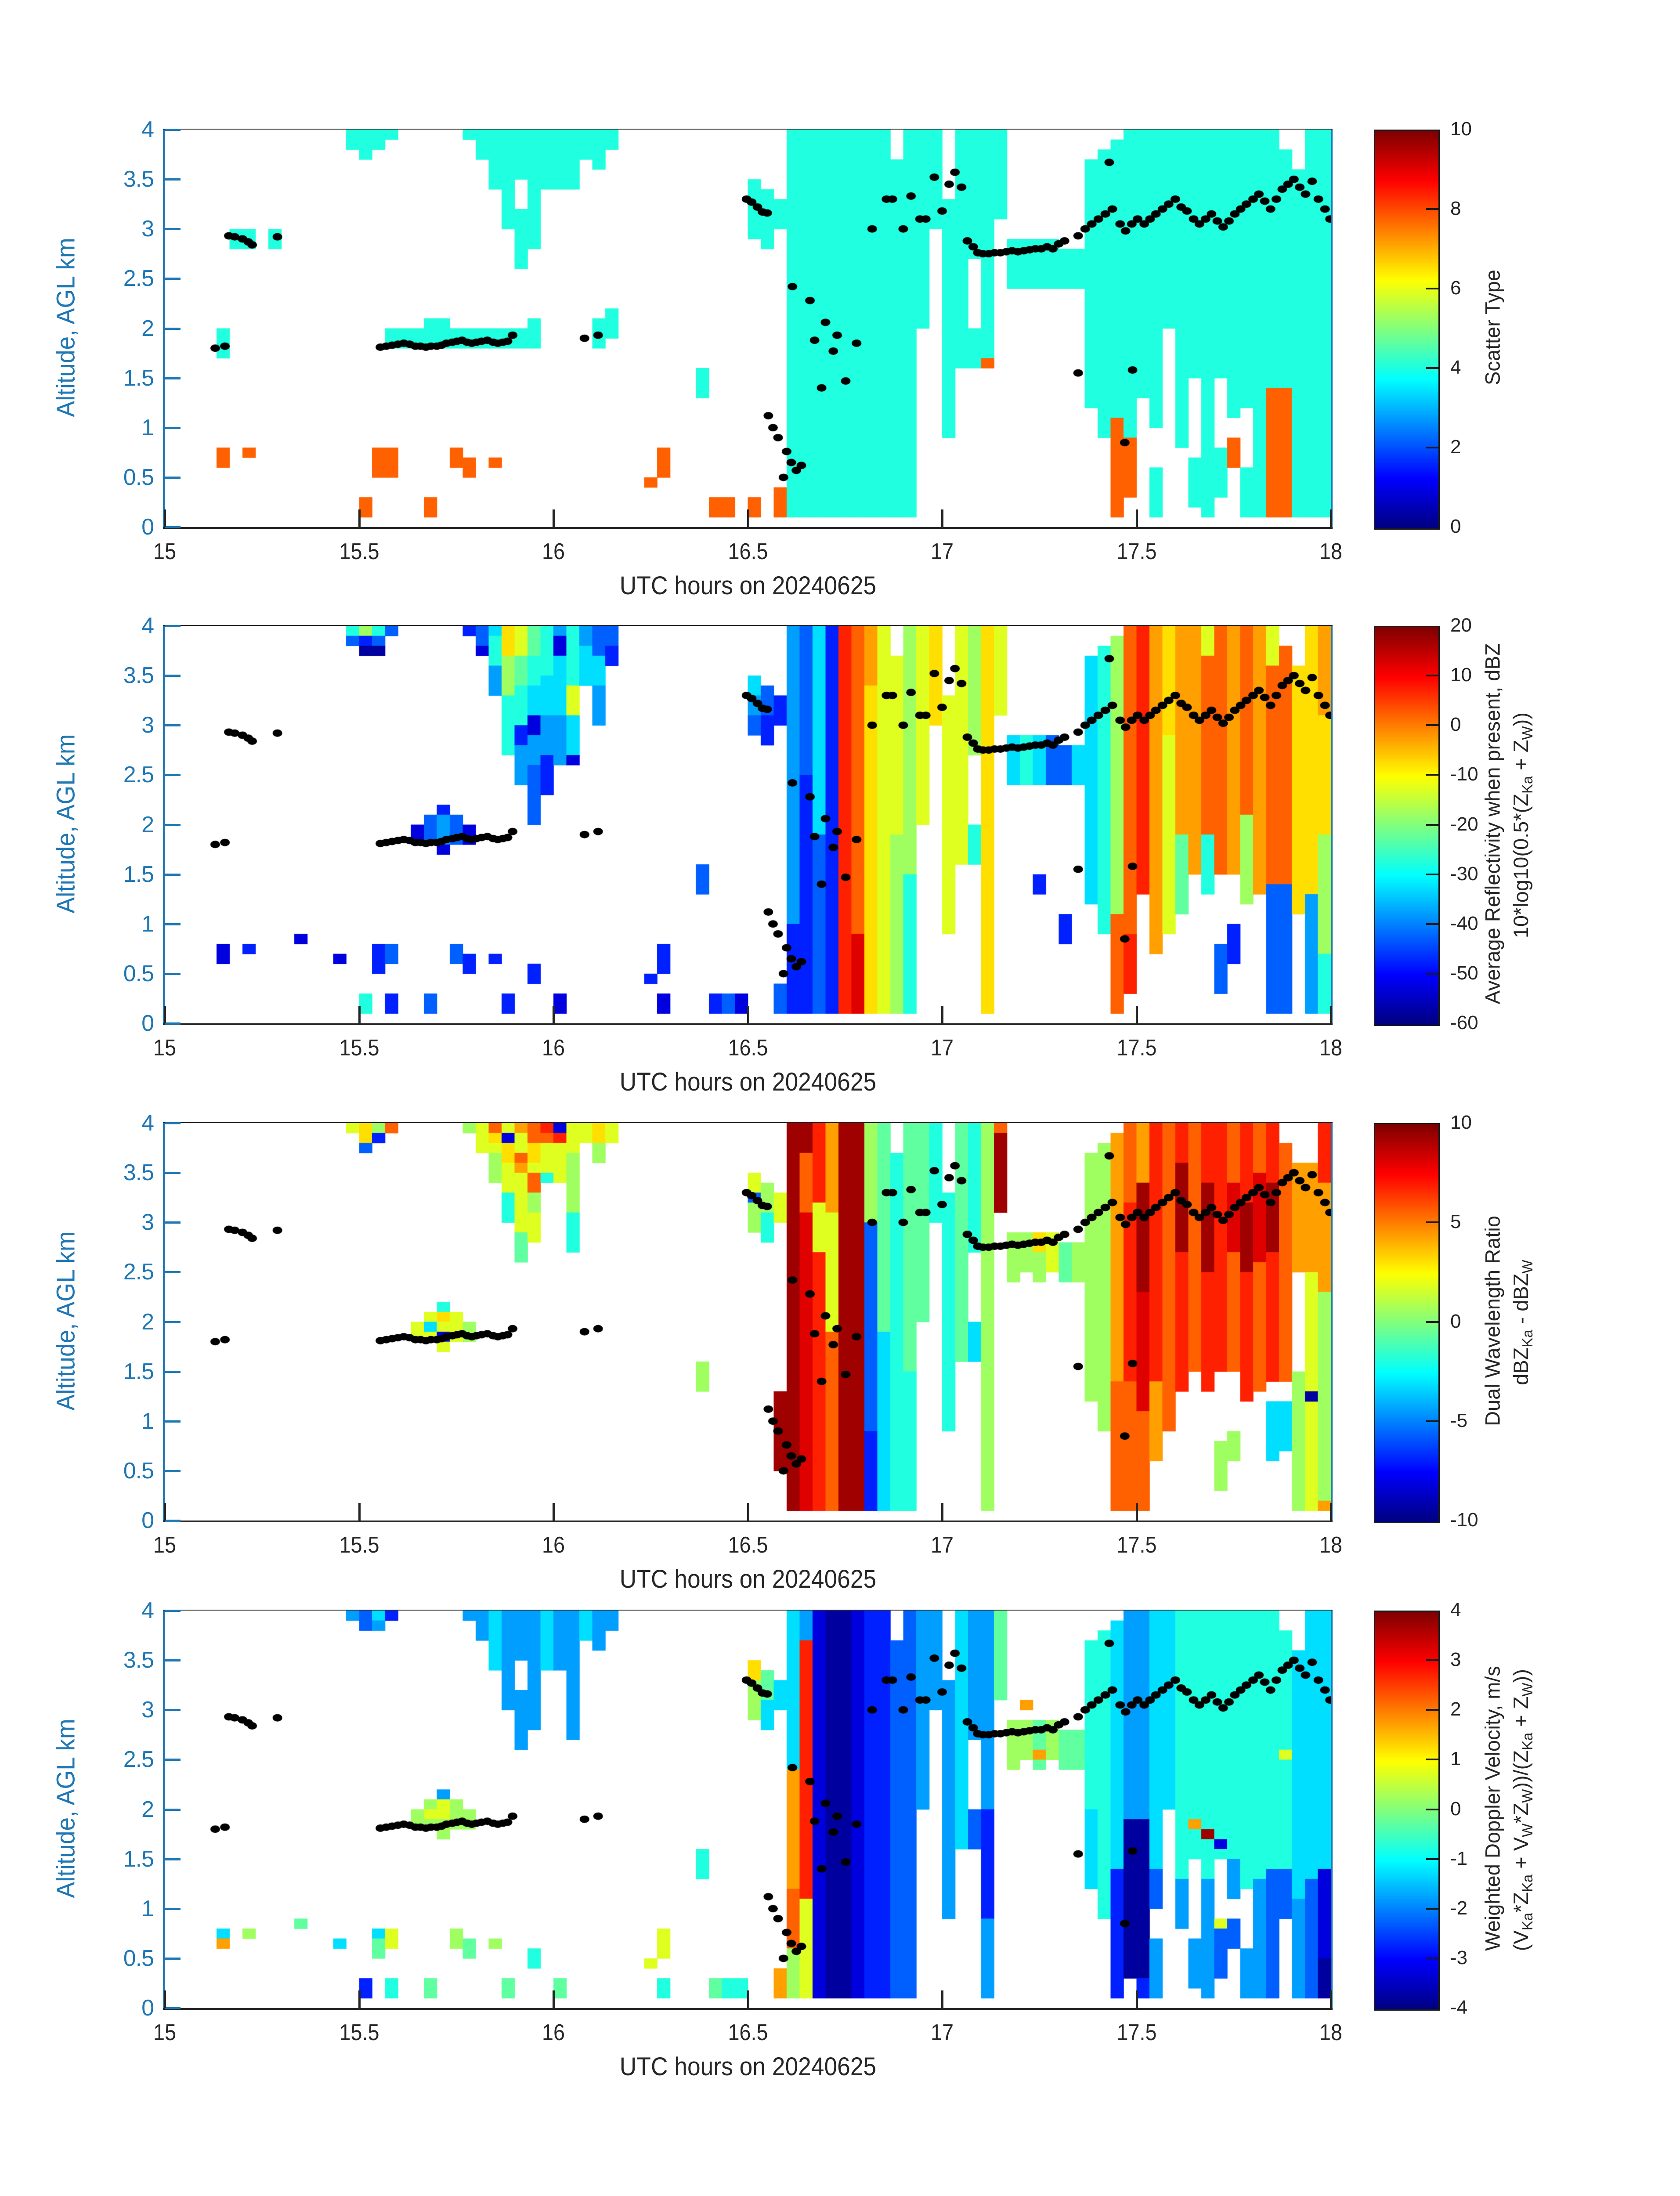 The height and width of the screenshot is (2196, 1680). I want to click on colorbar-tick-label: -20, so click(1464, 824).